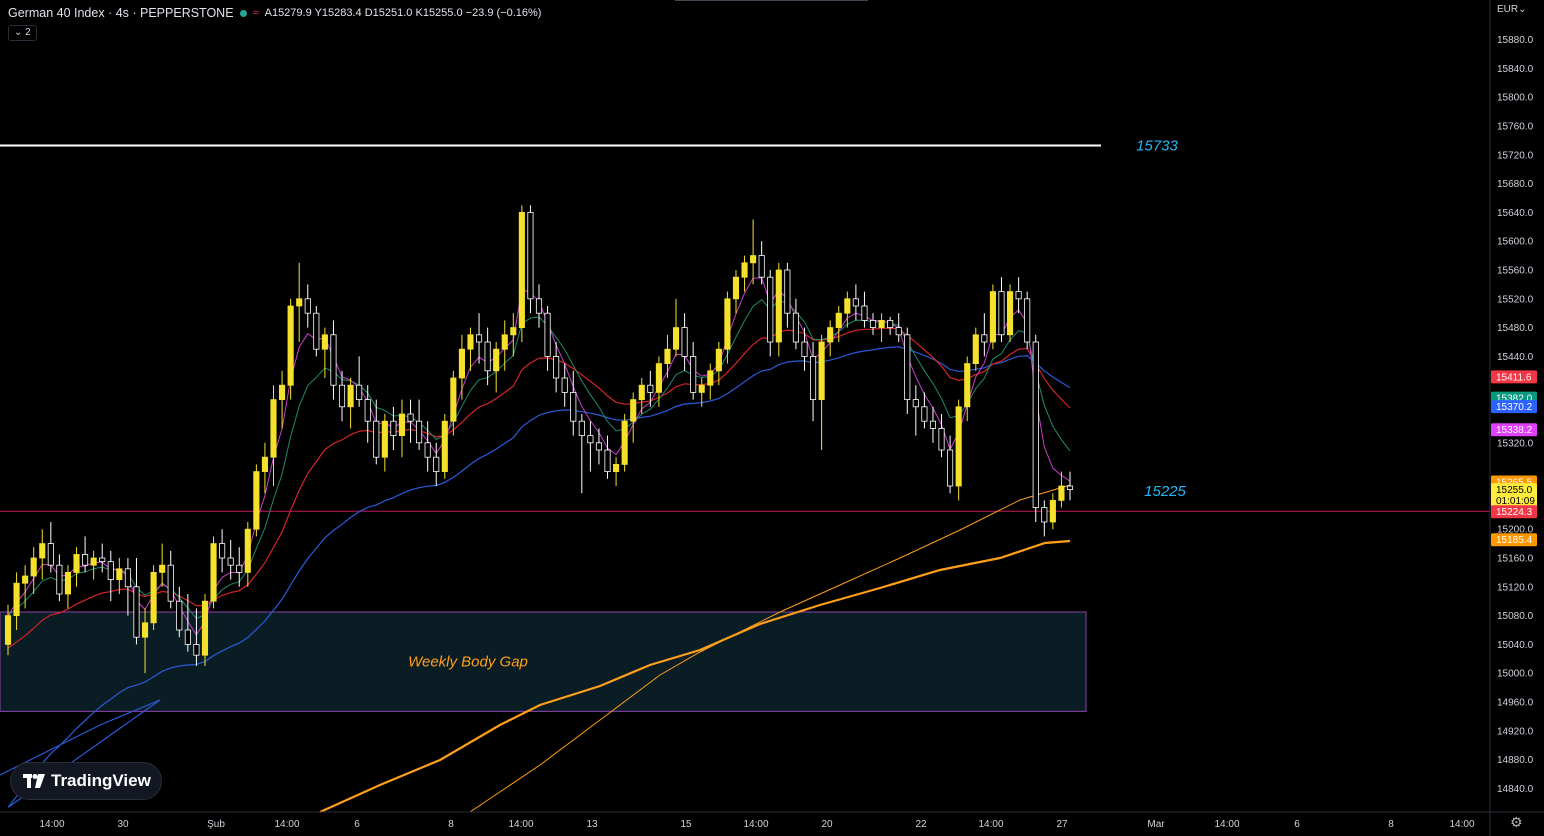  Describe the element at coordinates (1516, 822) in the screenshot. I see `gear-icon: ⚙` at that location.